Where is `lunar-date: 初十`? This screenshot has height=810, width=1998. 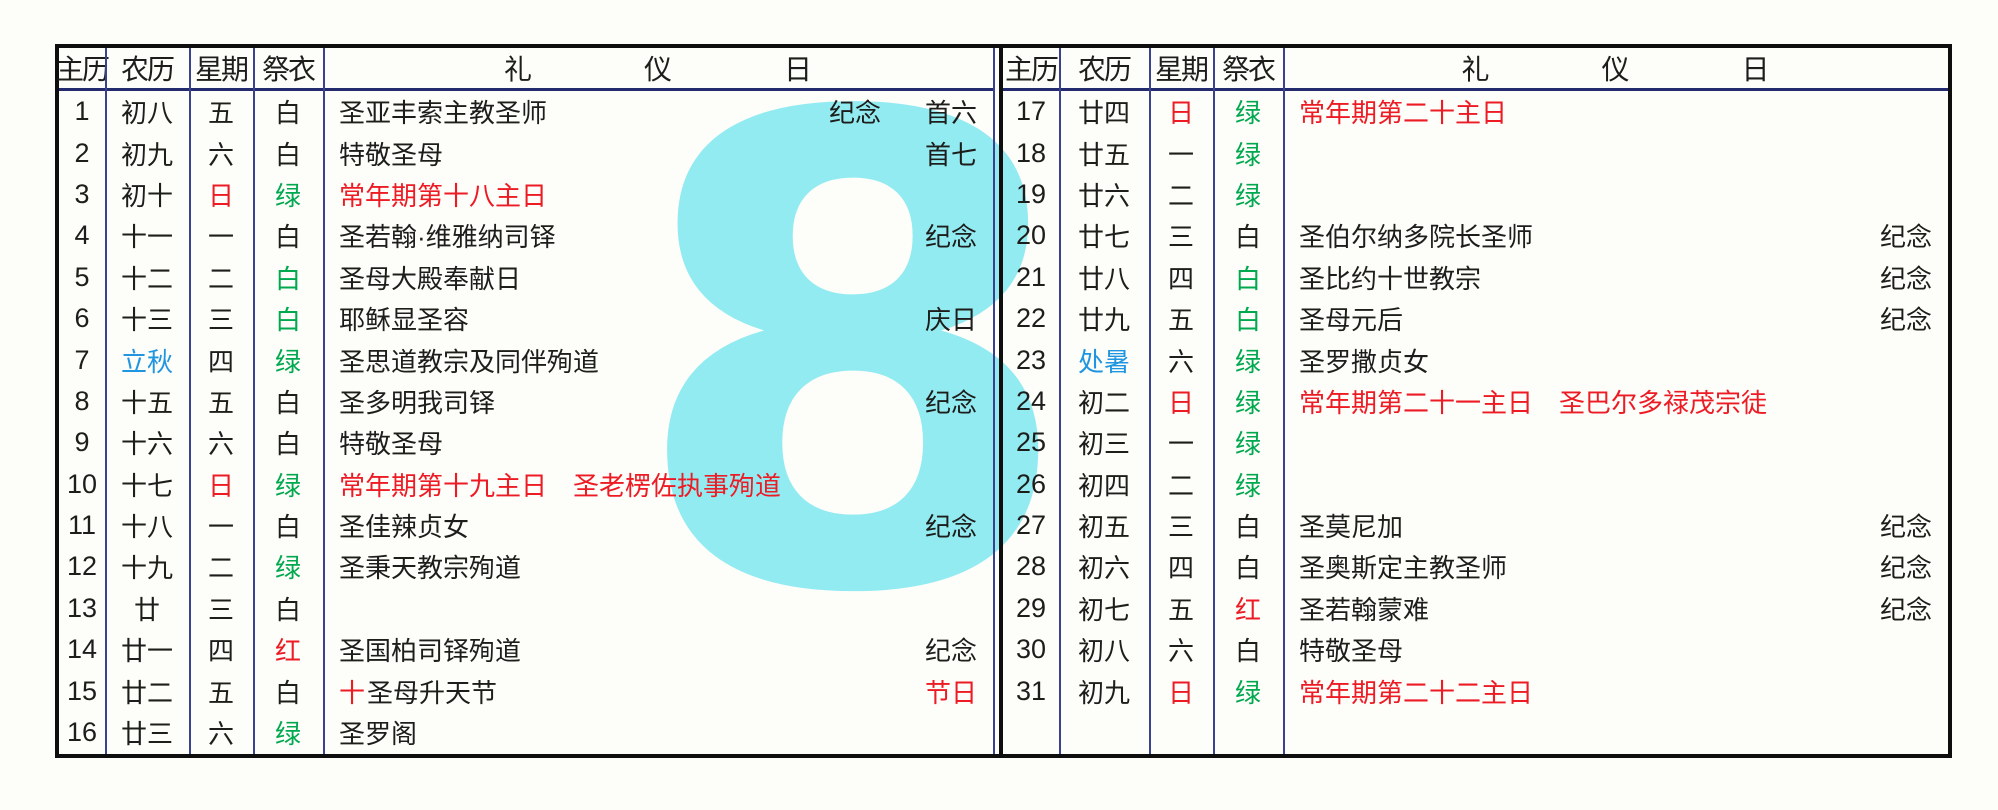
lunar-date: 初十 is located at coordinates (146, 195).